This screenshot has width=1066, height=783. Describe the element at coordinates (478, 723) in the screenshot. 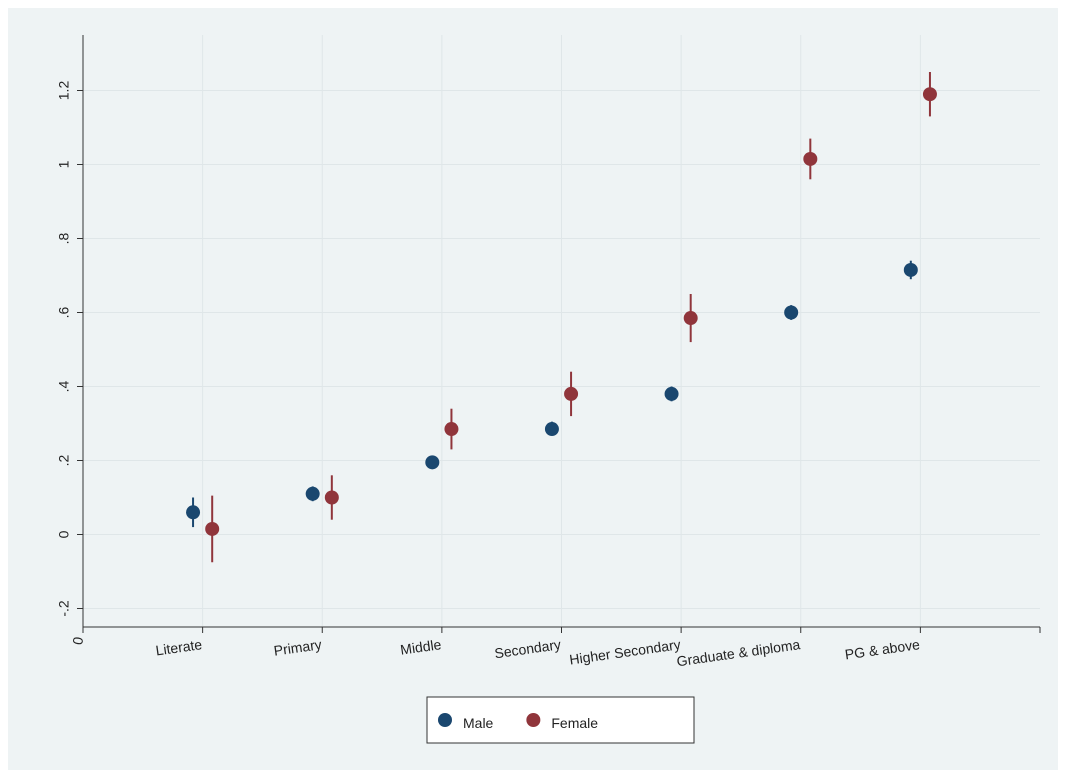

I see `legend-label: Male` at that location.